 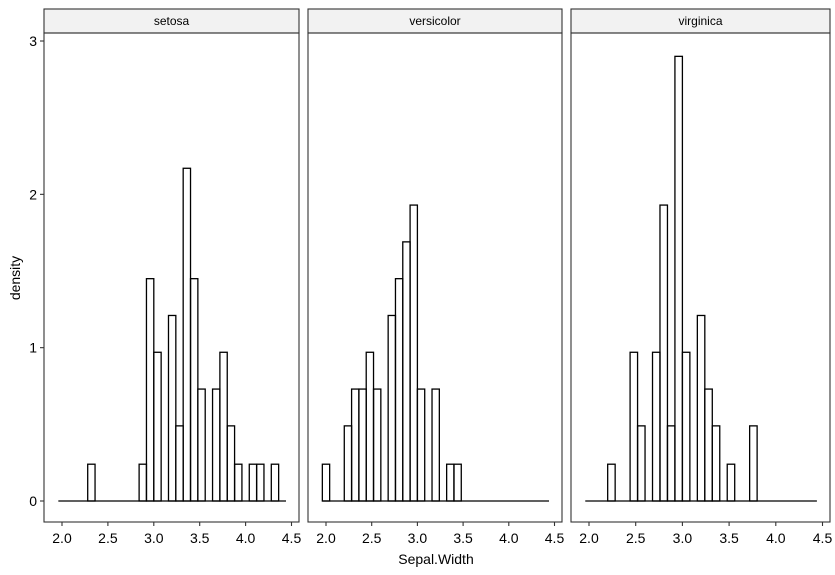 What do you see at coordinates (33, 501) in the screenshot?
I see `y-tick-label: 0` at bounding box center [33, 501].